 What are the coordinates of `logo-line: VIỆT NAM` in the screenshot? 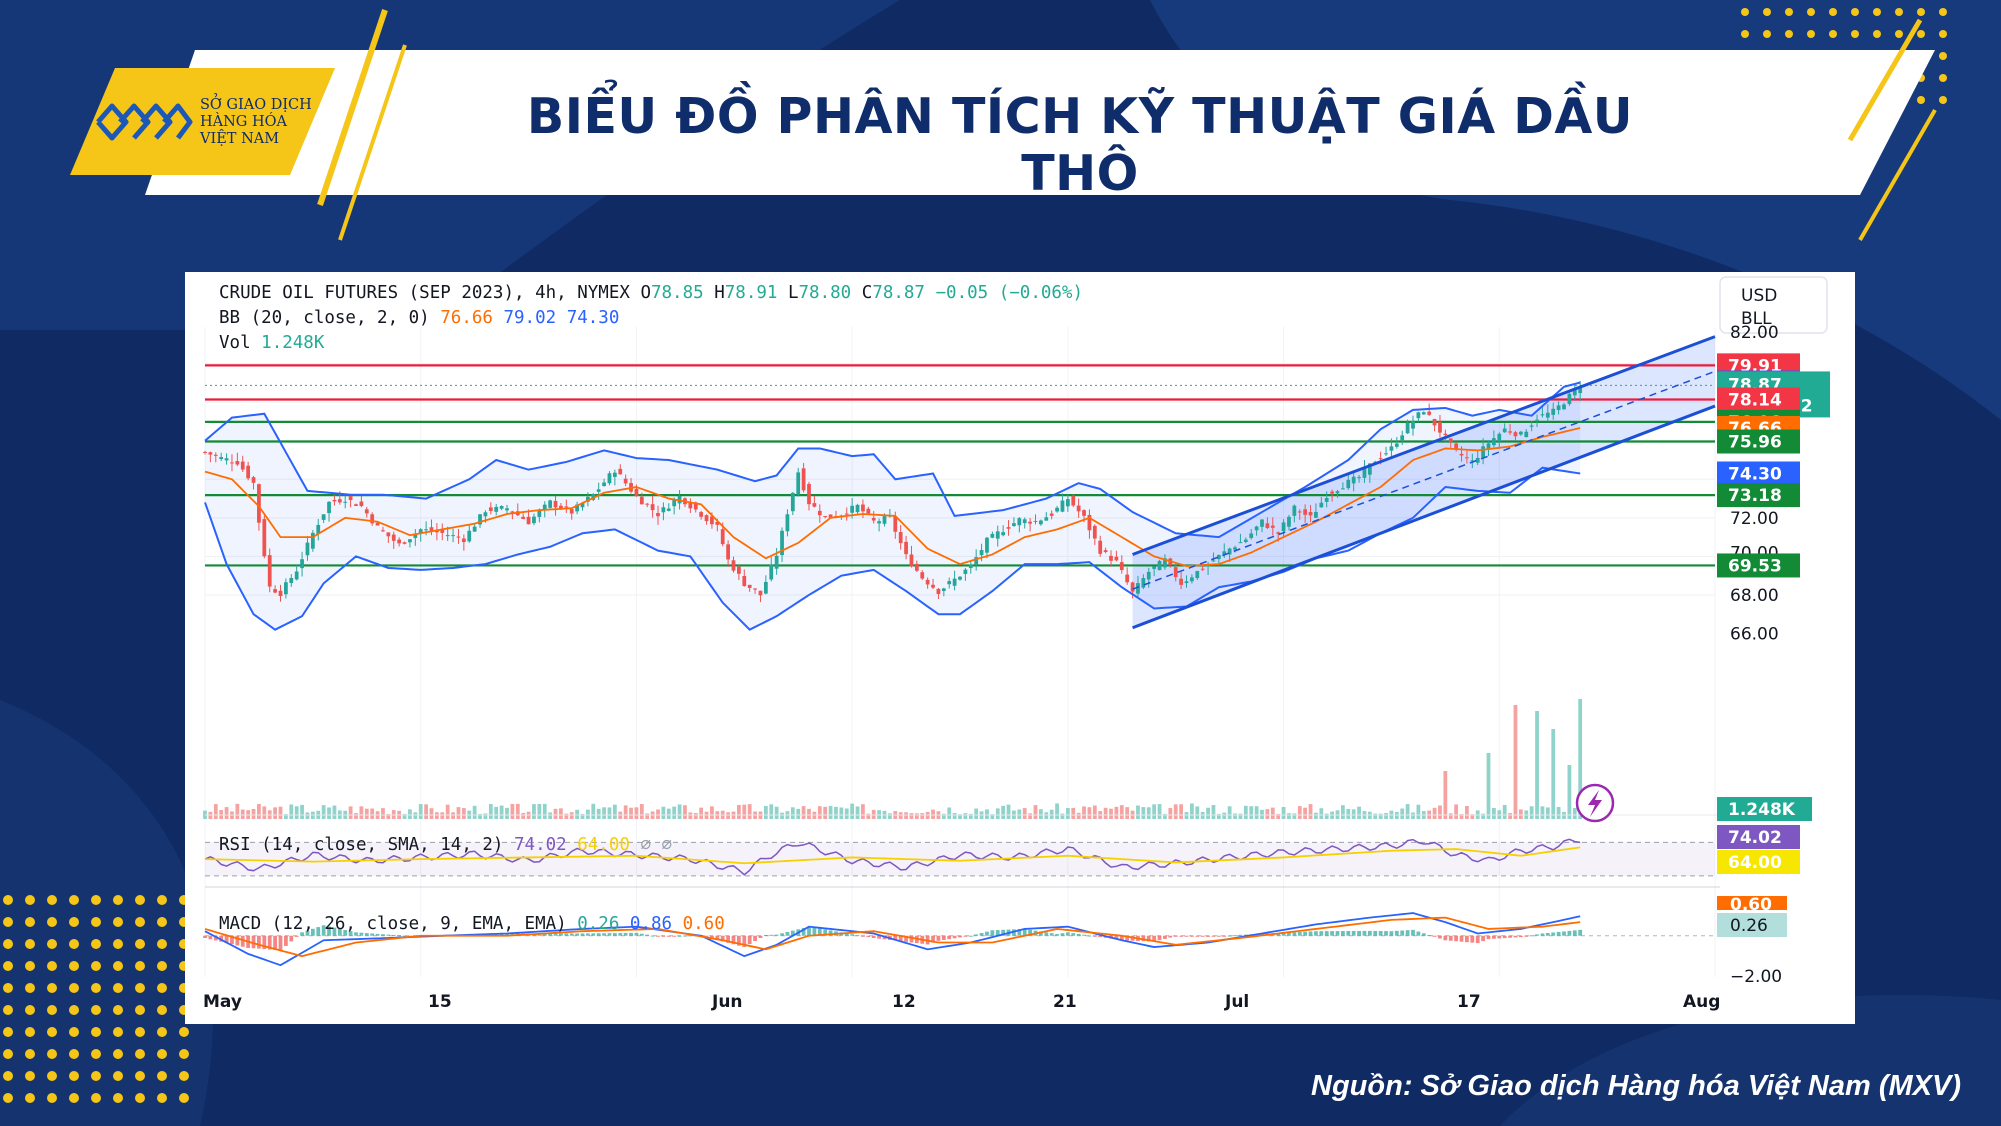 It's located at (240, 139).